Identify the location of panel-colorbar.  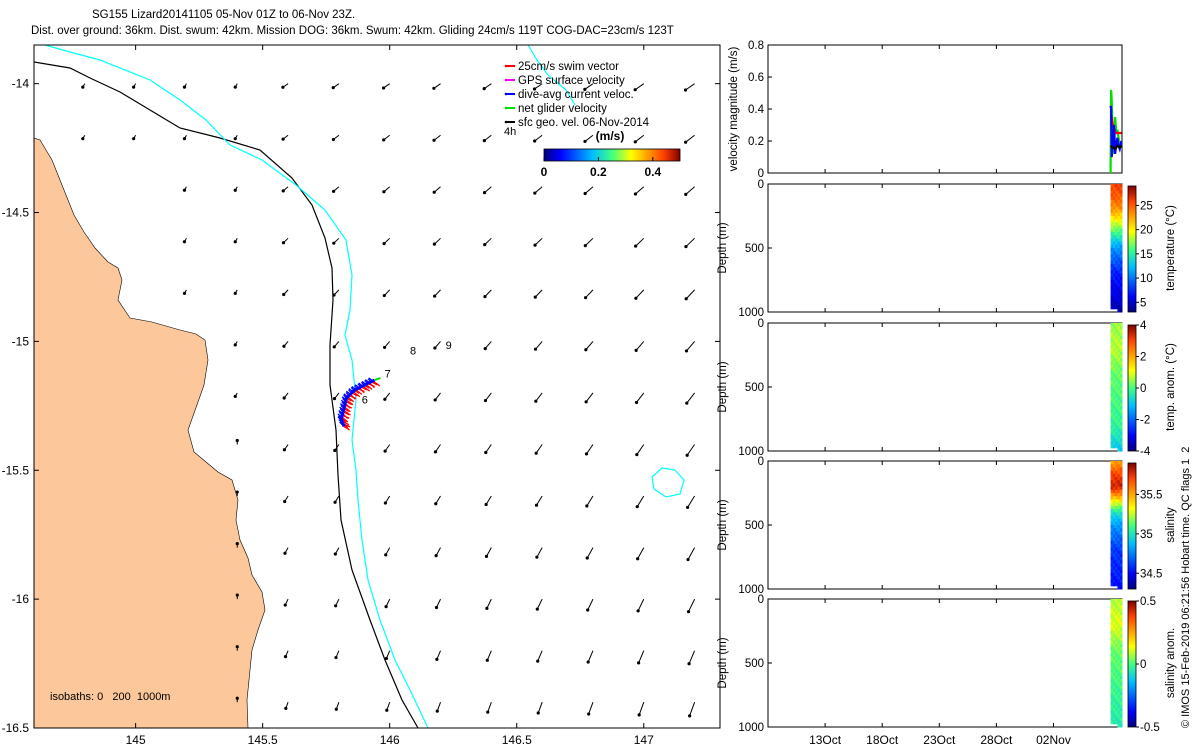
(1132, 388).